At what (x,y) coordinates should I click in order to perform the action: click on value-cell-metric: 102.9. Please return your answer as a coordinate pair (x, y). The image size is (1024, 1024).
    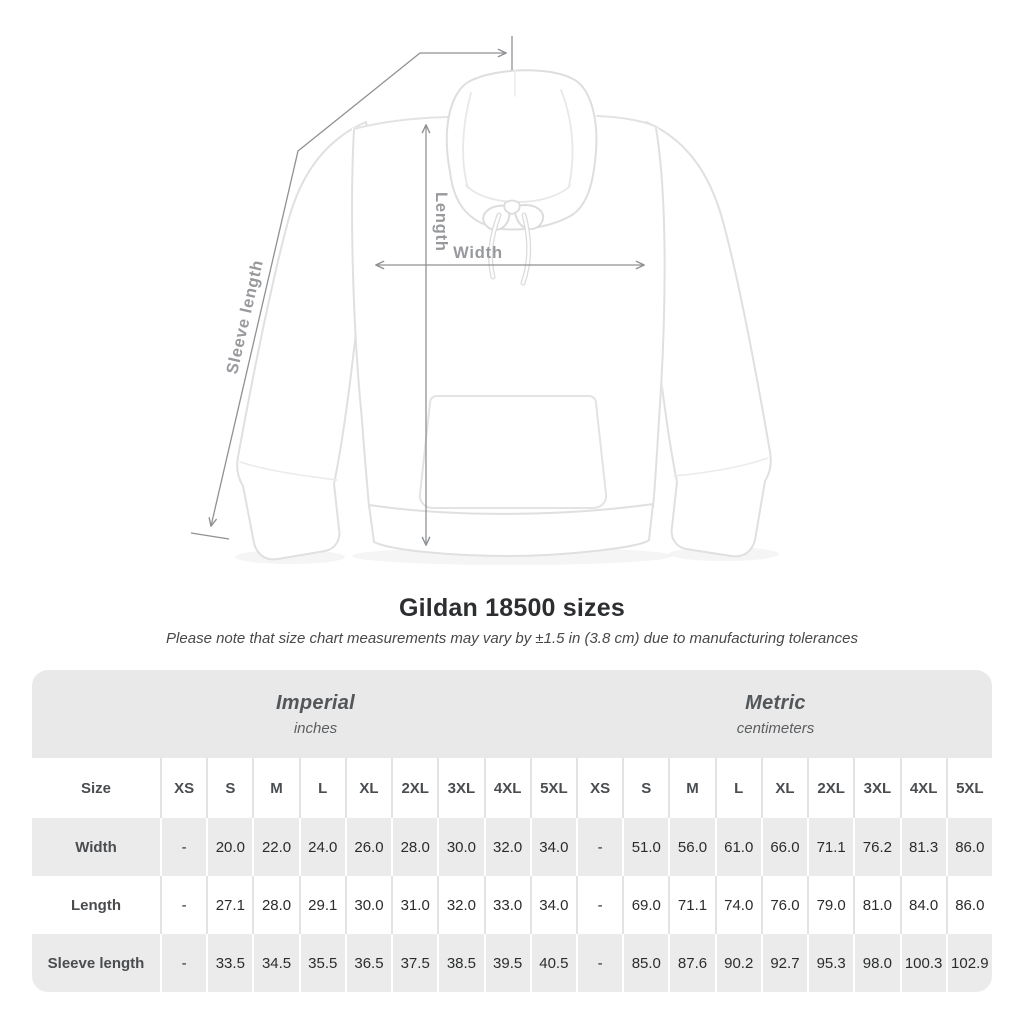
    Looking at the image, I should click on (968, 963).